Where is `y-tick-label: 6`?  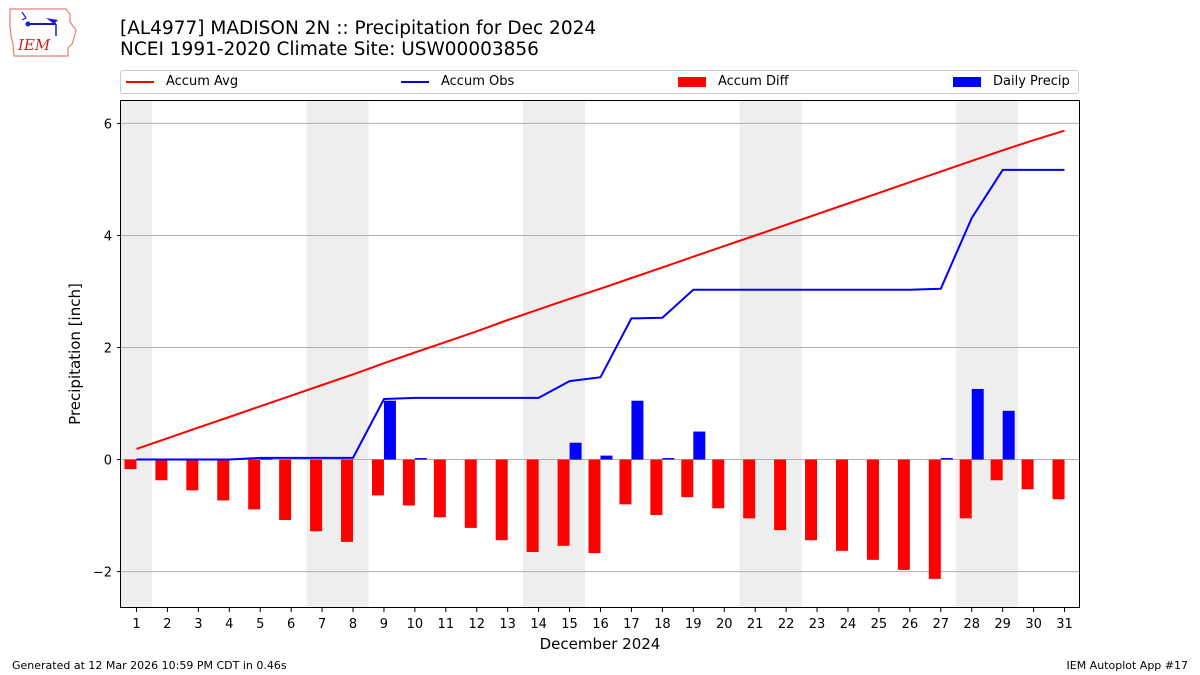 y-tick-label: 6 is located at coordinates (108, 124).